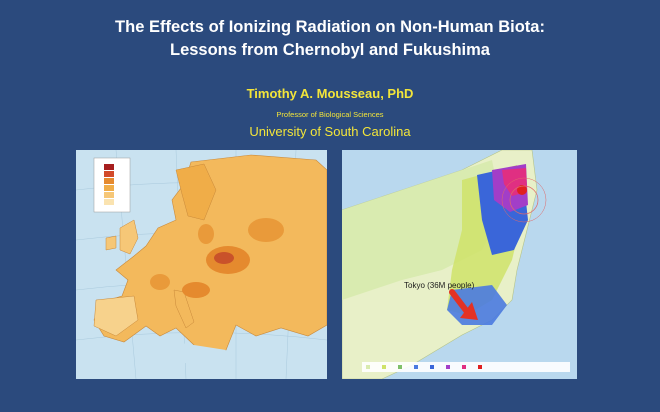  What do you see at coordinates (463, 304) in the screenshot?
I see `tokyo-arrow-icon` at bounding box center [463, 304].